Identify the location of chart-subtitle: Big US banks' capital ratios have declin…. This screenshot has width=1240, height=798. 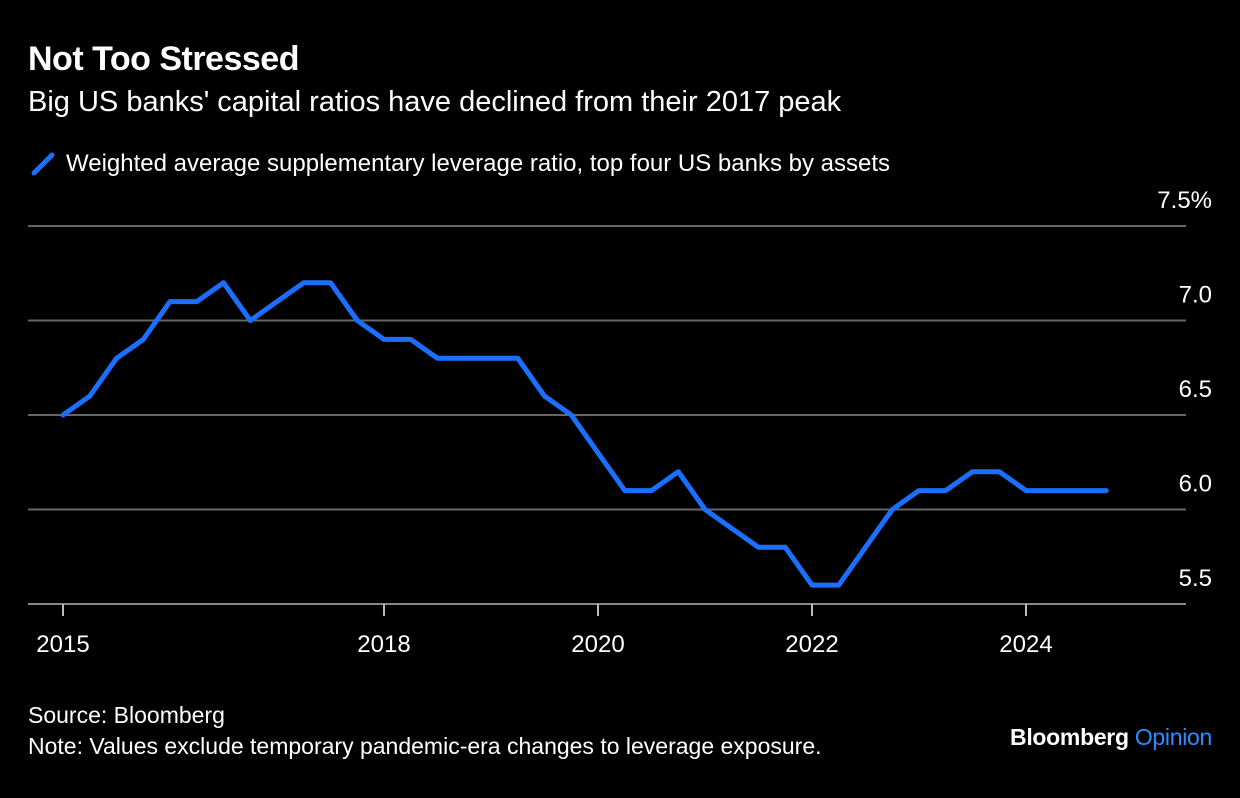
(435, 102).